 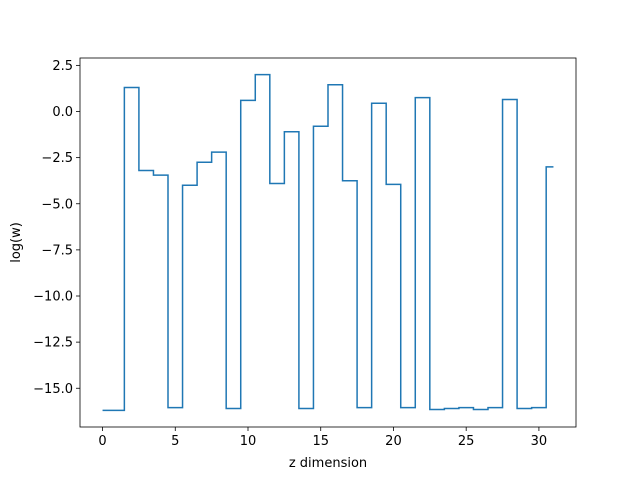 I want to click on y-tick-label: −12.5, so click(x=53, y=343).